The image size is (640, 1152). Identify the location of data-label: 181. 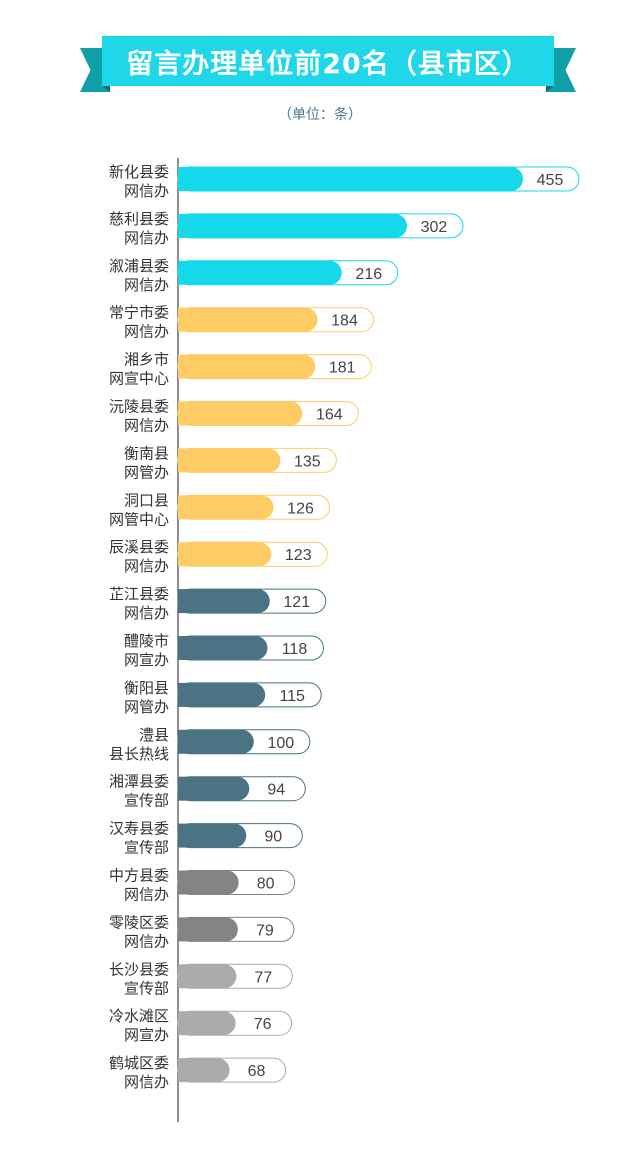
(342, 368).